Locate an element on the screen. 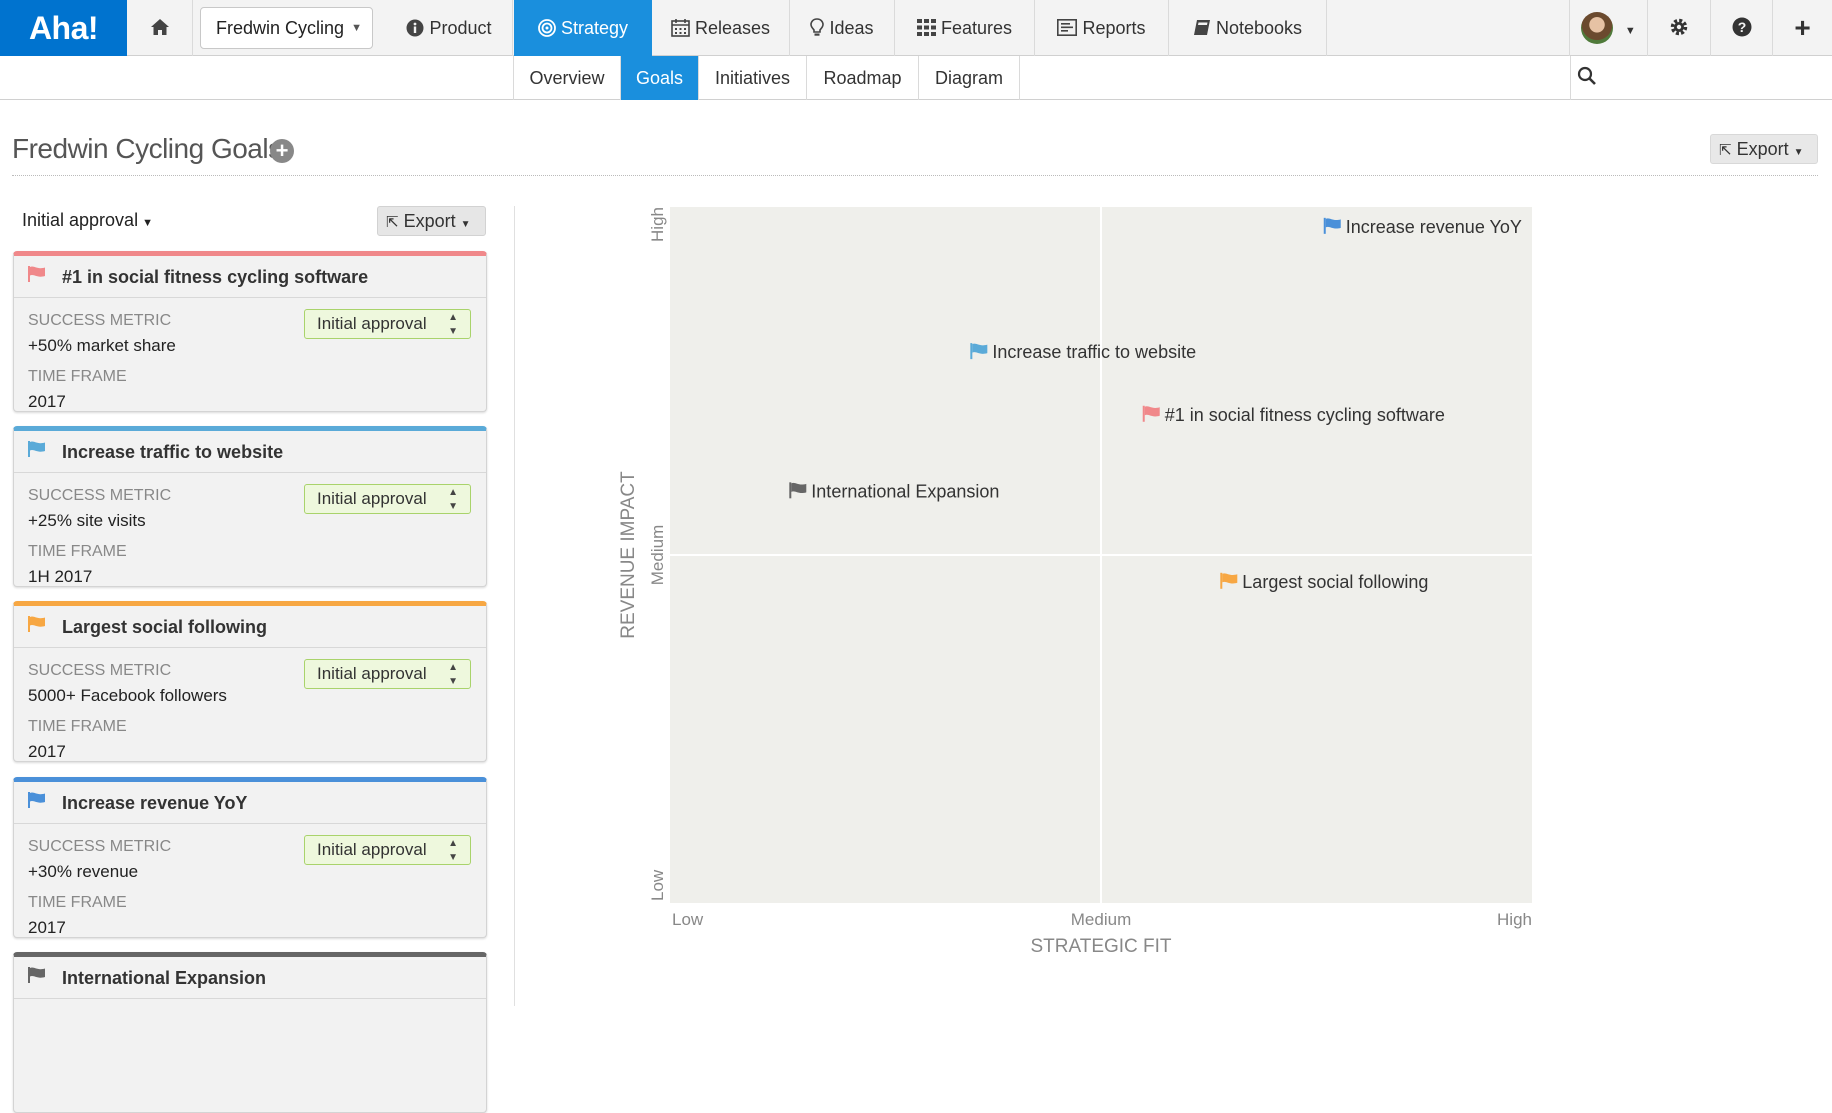 The width and height of the screenshot is (1832, 1113). tab-overview: Overview is located at coordinates (567, 78).